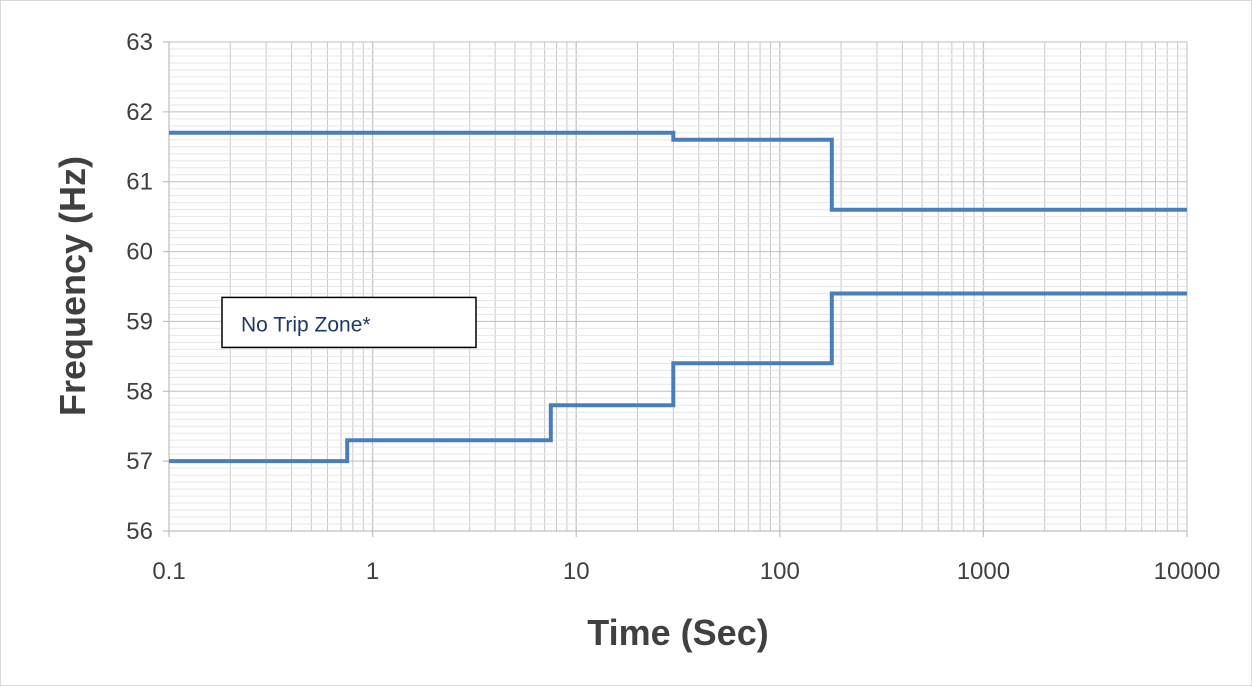 This screenshot has height=687, width=1252. I want to click on y-tick-label: 59, so click(139, 321).